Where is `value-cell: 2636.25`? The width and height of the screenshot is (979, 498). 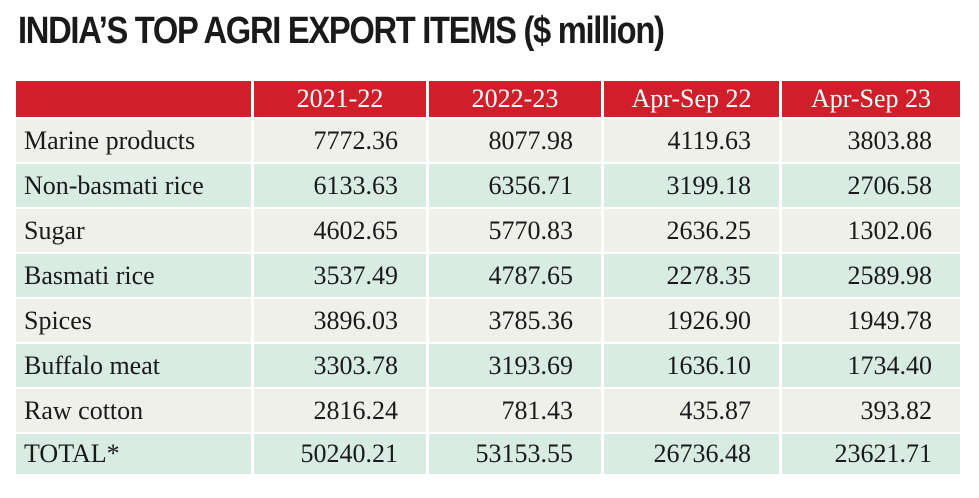 value-cell: 2636.25 is located at coordinates (693, 229).